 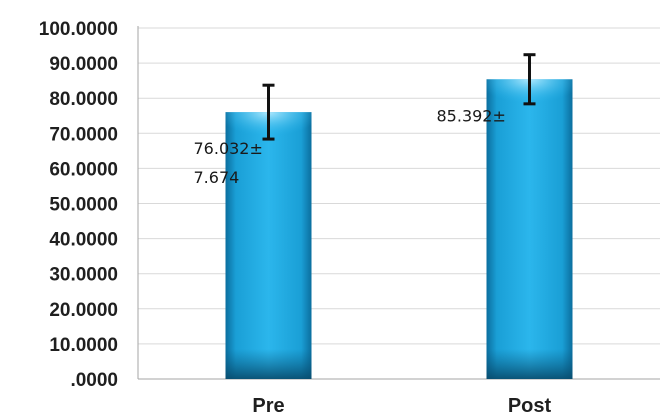 What do you see at coordinates (399, 97) in the screenshot?
I see `error-bars` at bounding box center [399, 97].